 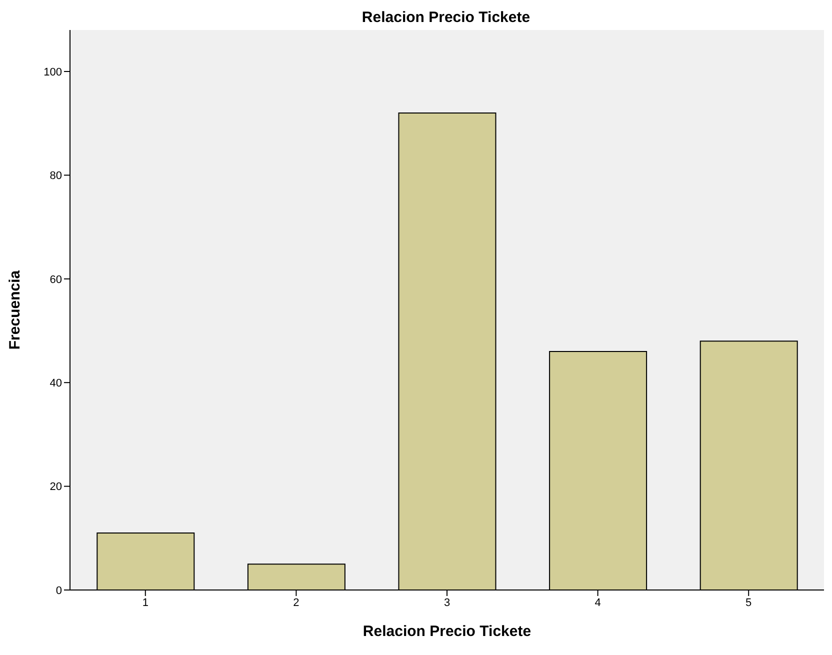 I want to click on x-tick-label: 2, so click(x=296, y=602).